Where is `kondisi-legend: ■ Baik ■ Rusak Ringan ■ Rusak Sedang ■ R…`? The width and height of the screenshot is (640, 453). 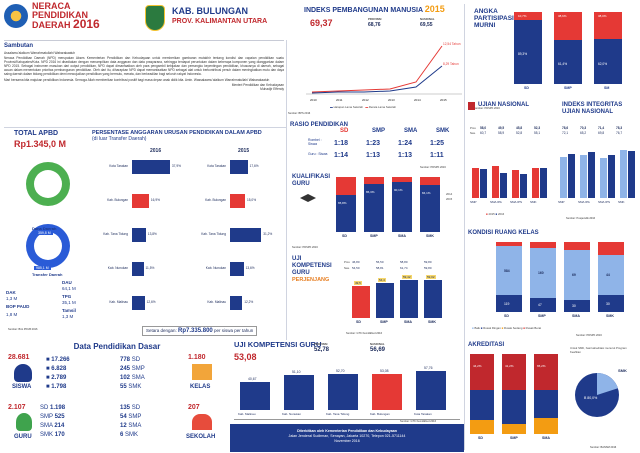 kondisi-legend: ■ Baik ■ Rusak Ringan ■ Rusak Sedang ■ R… is located at coordinates (507, 328).